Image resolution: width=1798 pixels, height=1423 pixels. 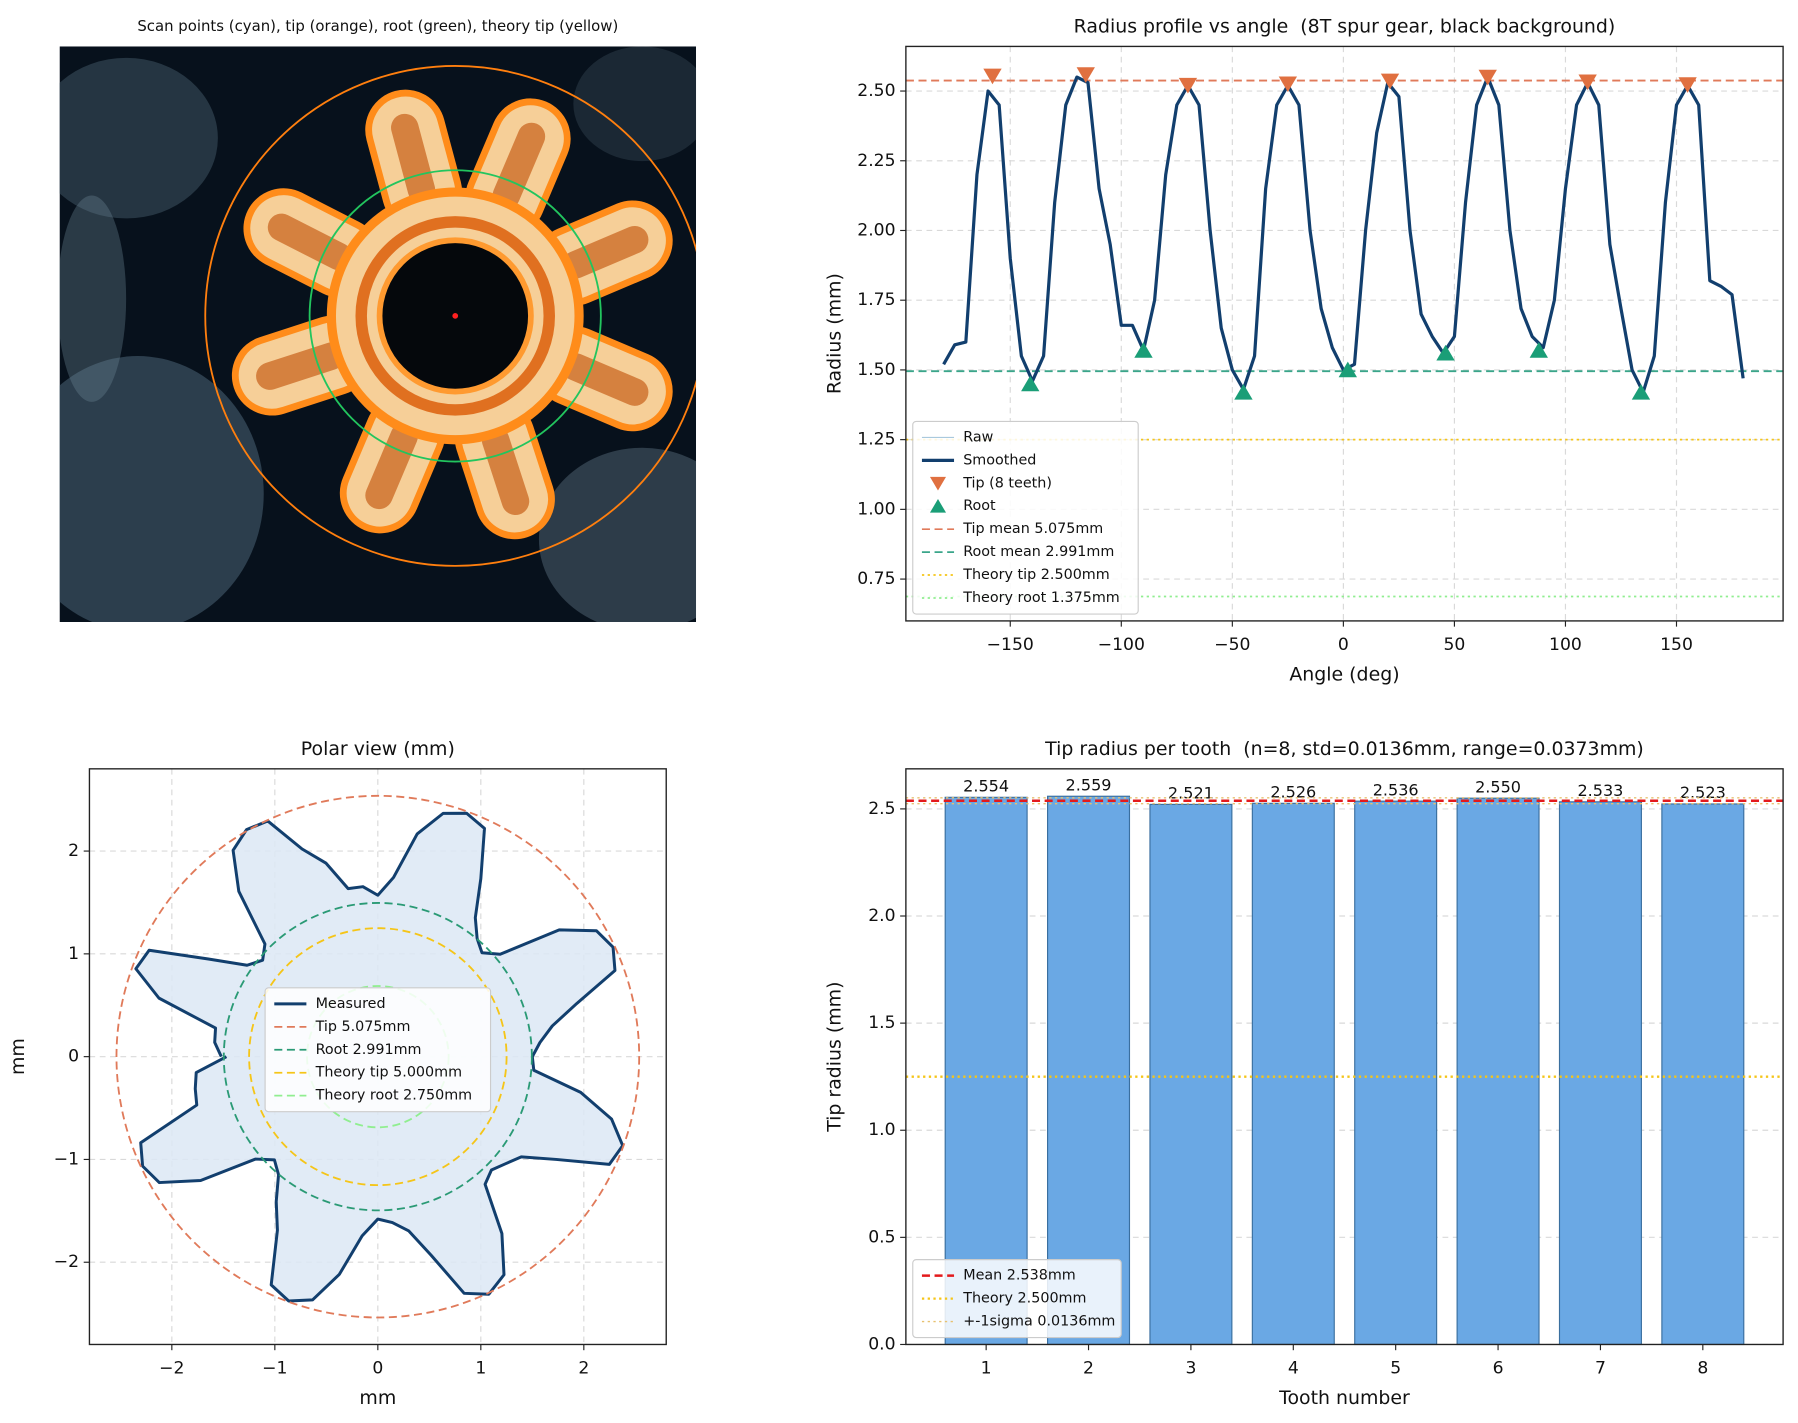 What do you see at coordinates (986, 786) in the screenshot?
I see `value-label: 2.554` at bounding box center [986, 786].